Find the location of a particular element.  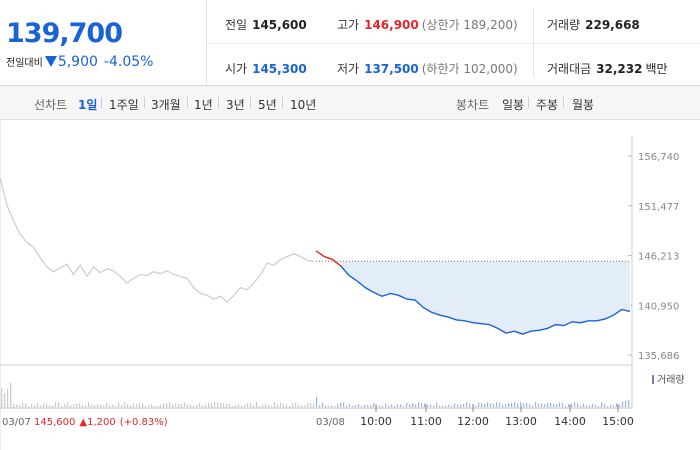

candle-daily: 일봉 is located at coordinates (513, 105).